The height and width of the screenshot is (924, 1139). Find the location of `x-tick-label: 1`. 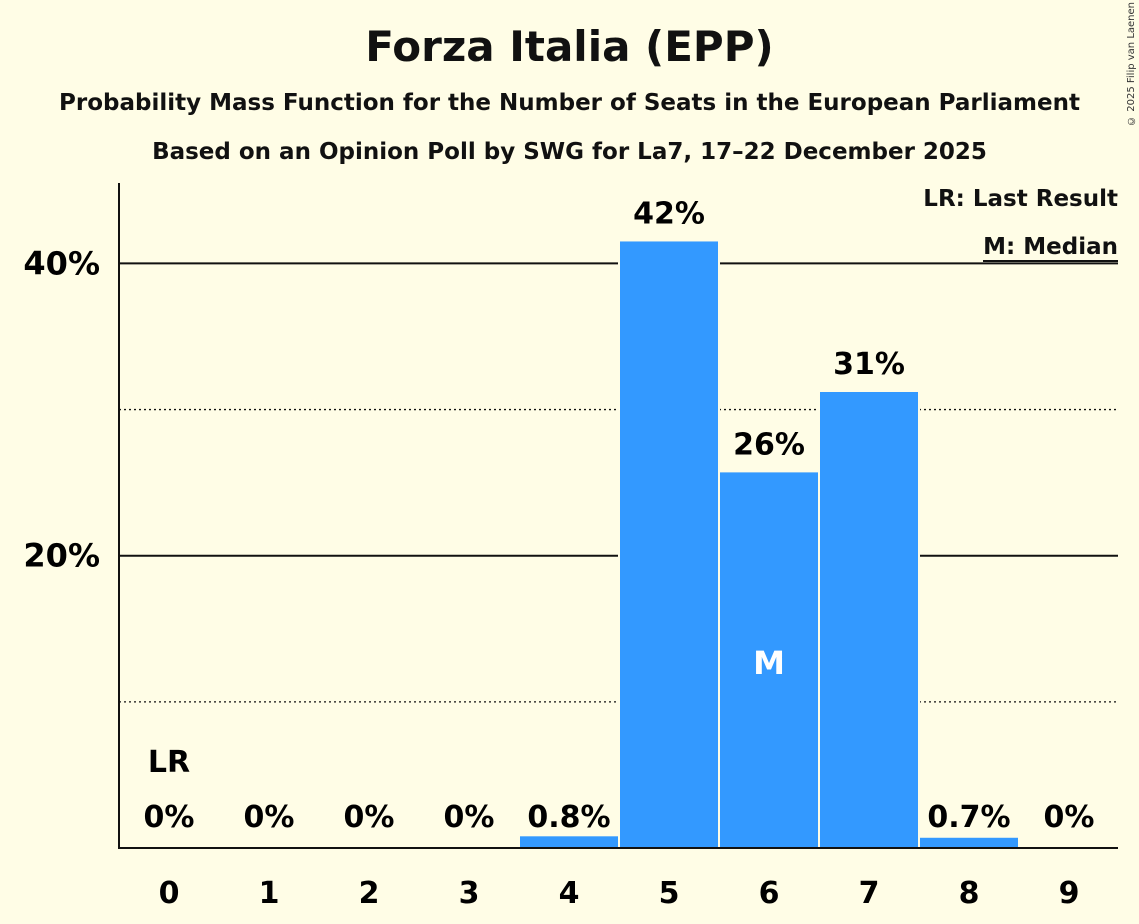

x-tick-label: 1 is located at coordinates (269, 893).